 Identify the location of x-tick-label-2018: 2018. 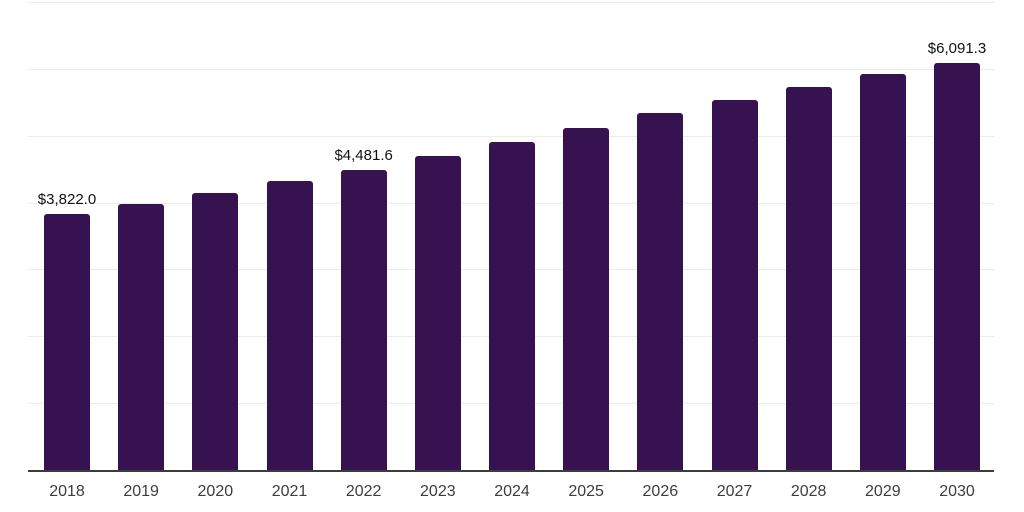
(67, 491).